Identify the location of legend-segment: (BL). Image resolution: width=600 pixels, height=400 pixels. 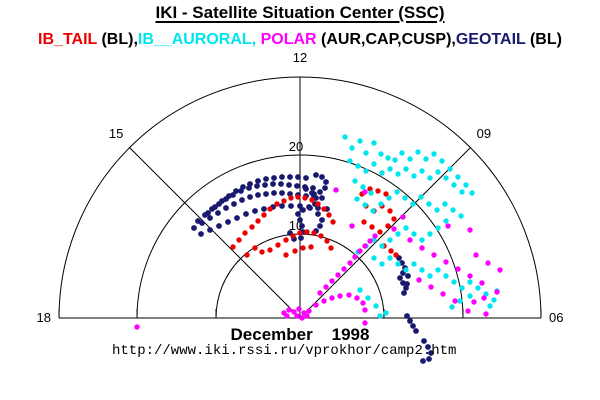
(543, 39).